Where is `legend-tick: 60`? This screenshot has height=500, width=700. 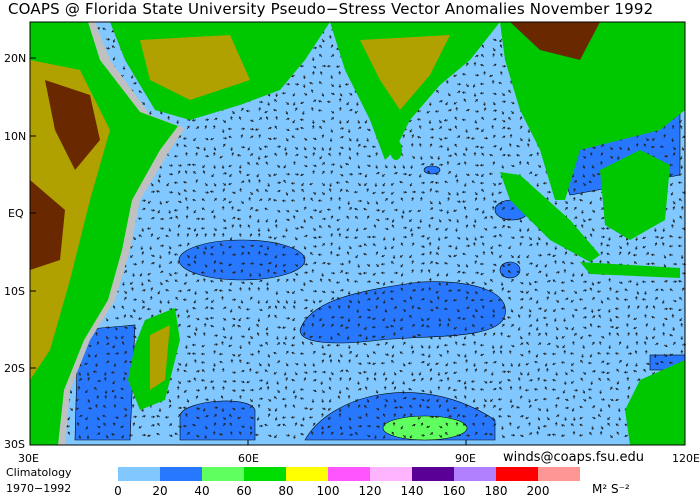 legend-tick: 60 is located at coordinates (244, 491).